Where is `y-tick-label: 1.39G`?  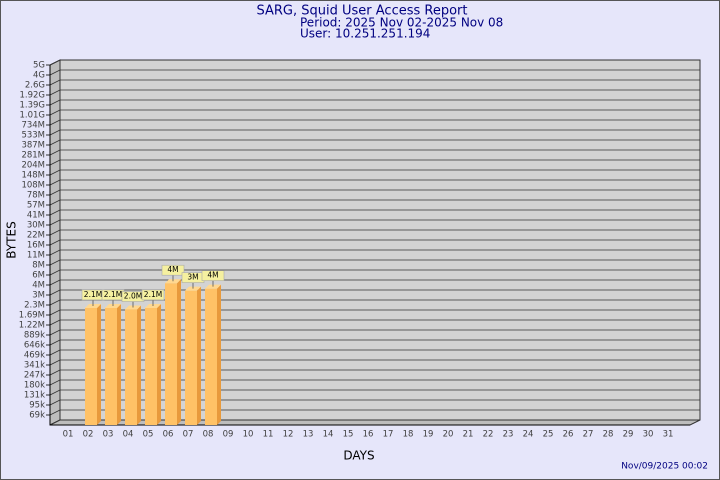 y-tick-label: 1.39G is located at coordinates (32, 106).